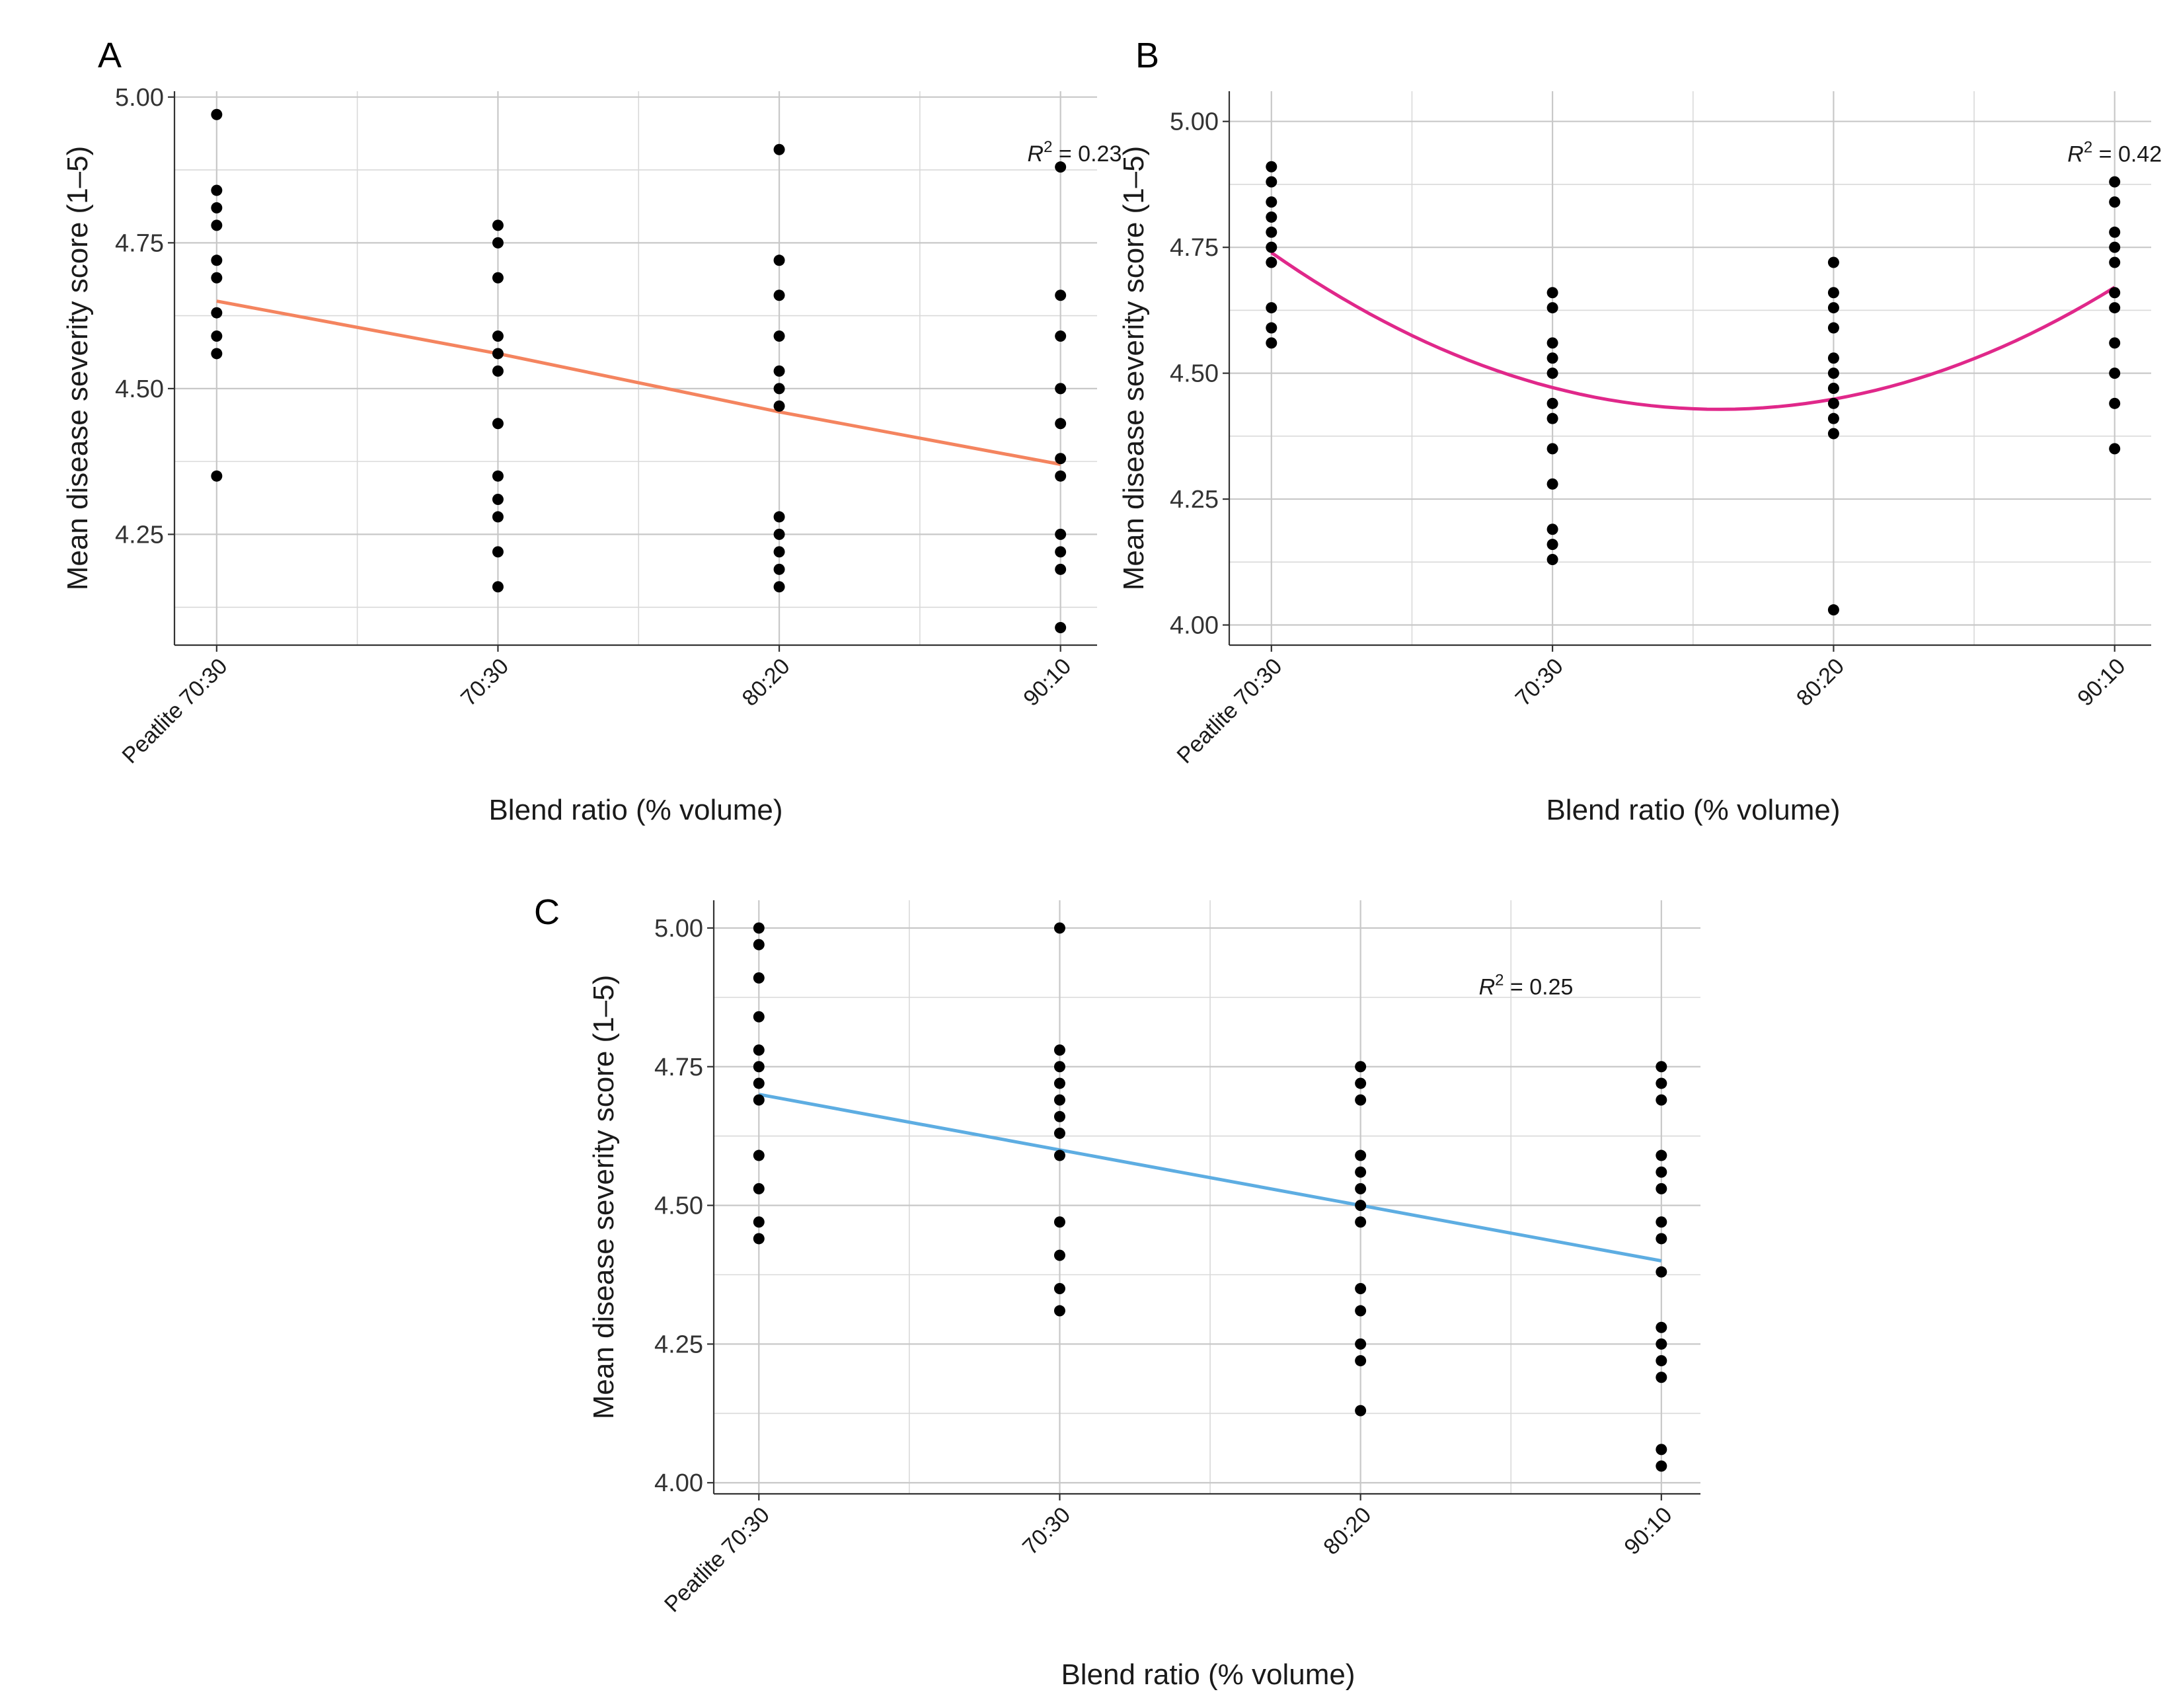 The image size is (2173, 1708). What do you see at coordinates (1538, 987) in the screenshot?
I see `r-squared-value: = 0.25` at bounding box center [1538, 987].